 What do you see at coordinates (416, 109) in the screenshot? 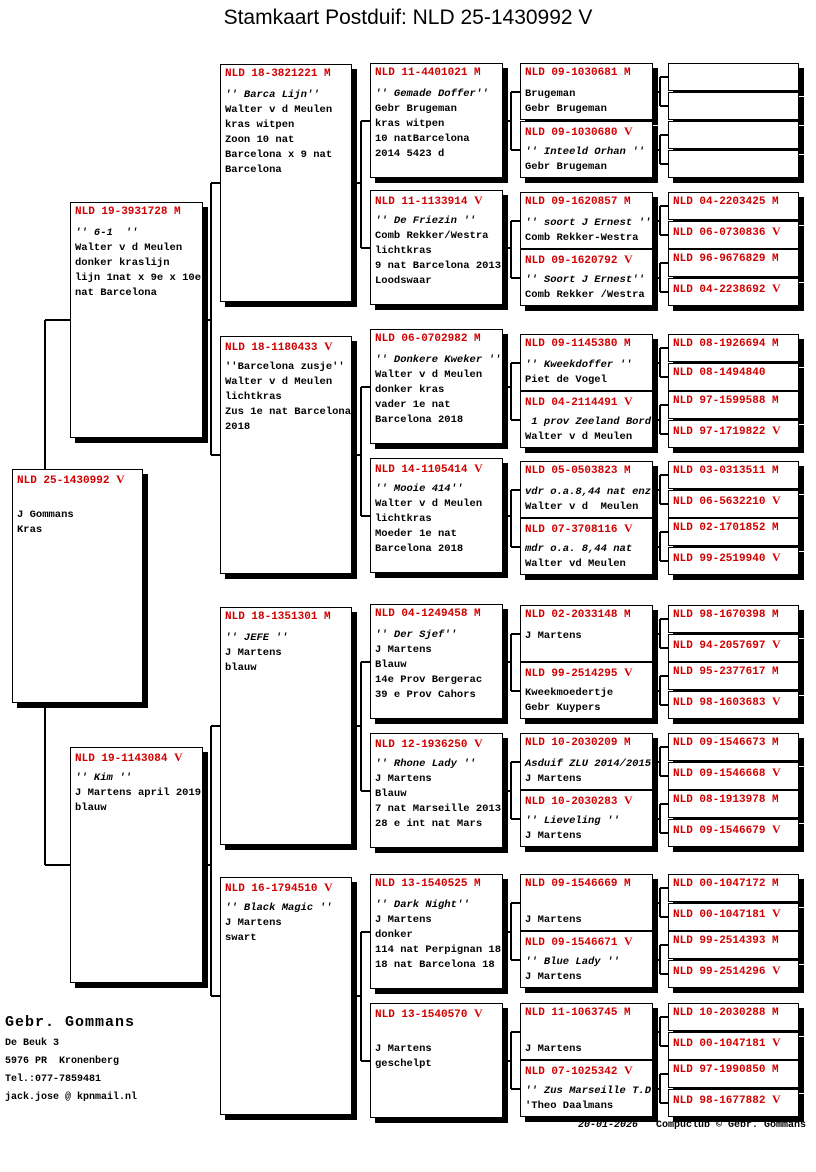
I see `box-line: Gebr Brugeman` at bounding box center [416, 109].